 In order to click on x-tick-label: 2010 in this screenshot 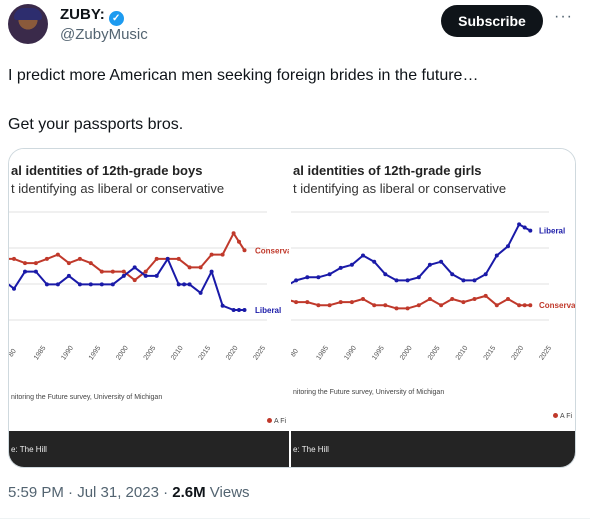, I will do `click(462, 353)`.